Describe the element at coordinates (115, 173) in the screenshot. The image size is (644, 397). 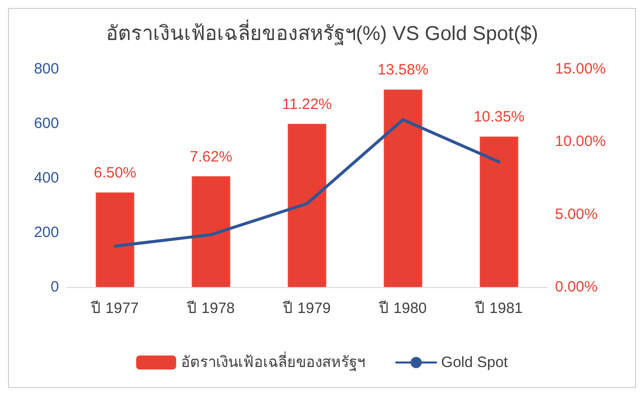
I see `data-label: 6.50%` at that location.